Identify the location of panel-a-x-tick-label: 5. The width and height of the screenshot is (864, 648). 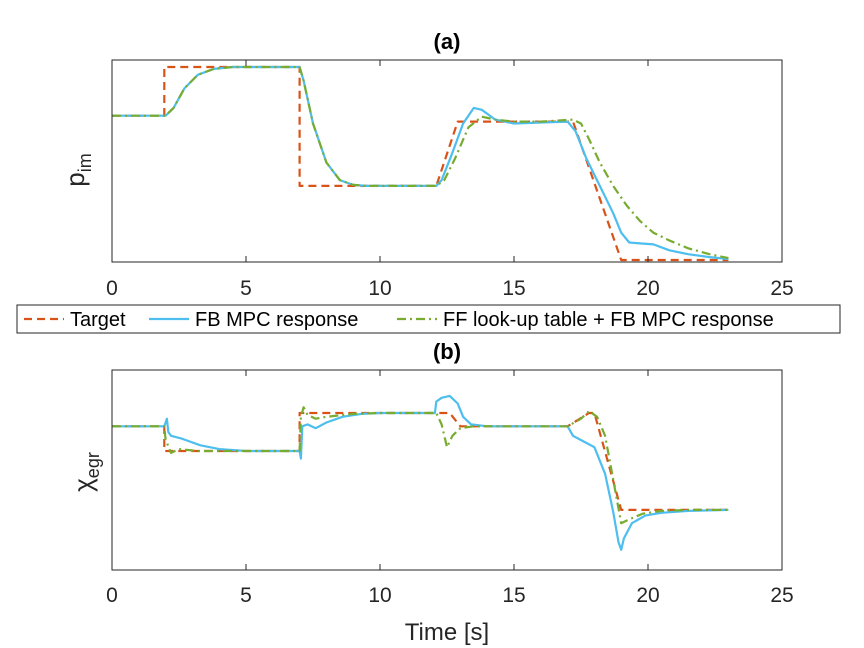
(246, 288).